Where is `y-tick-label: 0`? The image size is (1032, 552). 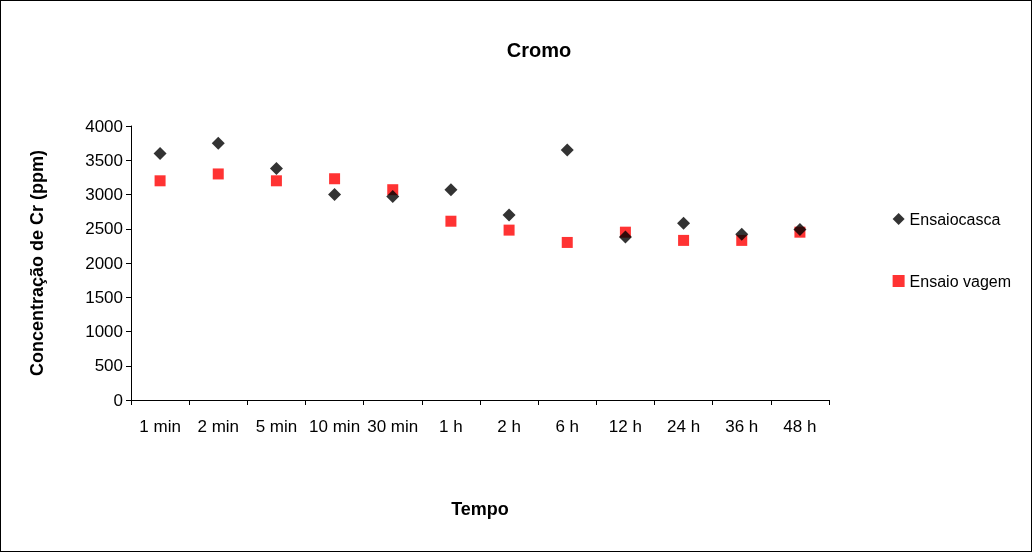
y-tick-label: 0 is located at coordinates (118, 400).